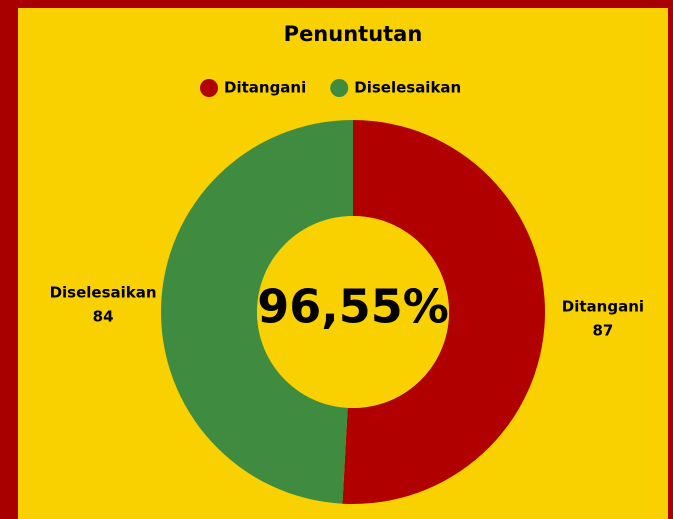 This screenshot has height=519, width=673. Describe the element at coordinates (353, 34) in the screenshot. I see `chart-title: Penuntutan` at that location.